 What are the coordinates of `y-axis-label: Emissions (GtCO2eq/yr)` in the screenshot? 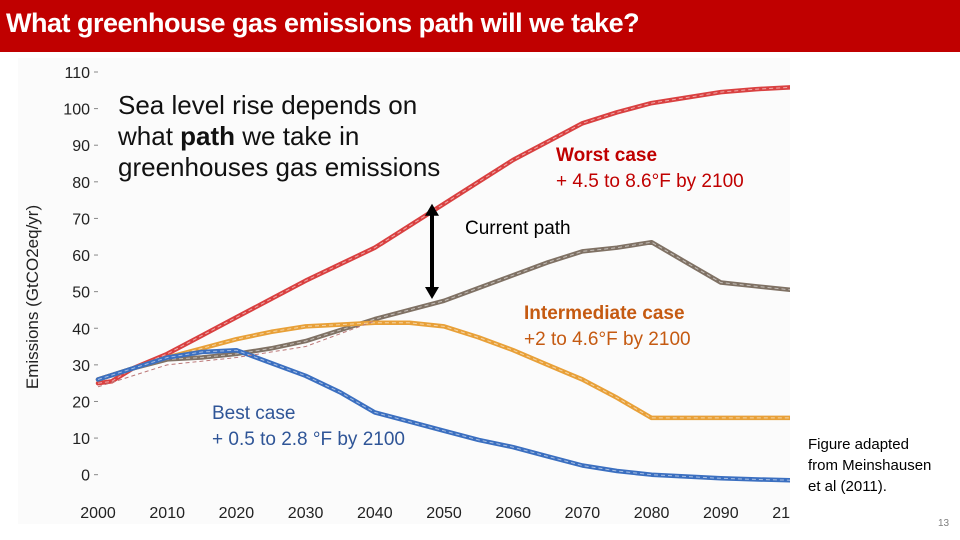 It's located at (32, 297).